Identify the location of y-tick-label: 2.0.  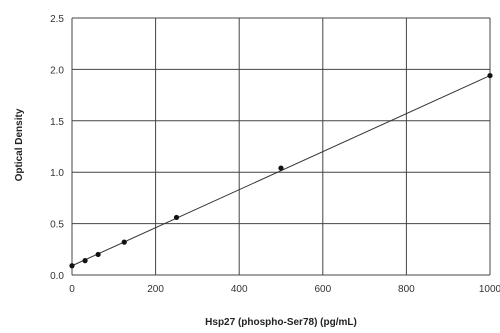
(57, 70).